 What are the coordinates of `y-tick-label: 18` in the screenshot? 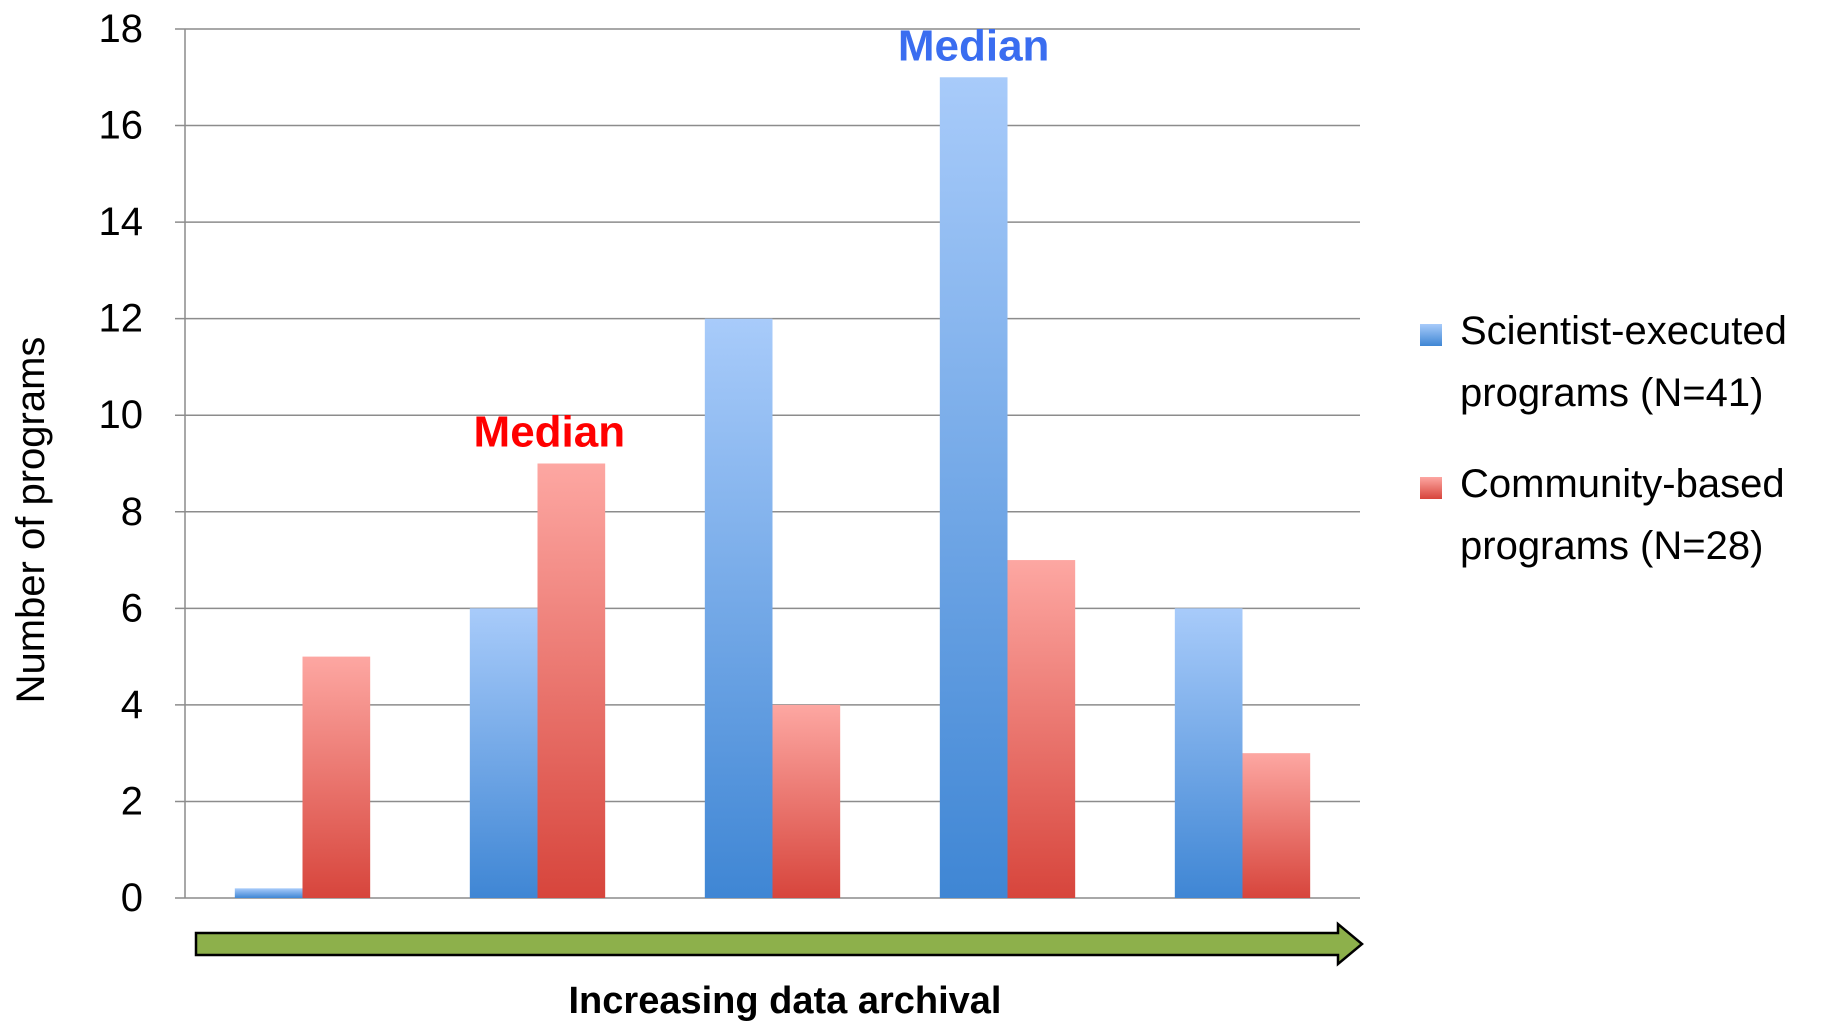 It's located at (121, 29).